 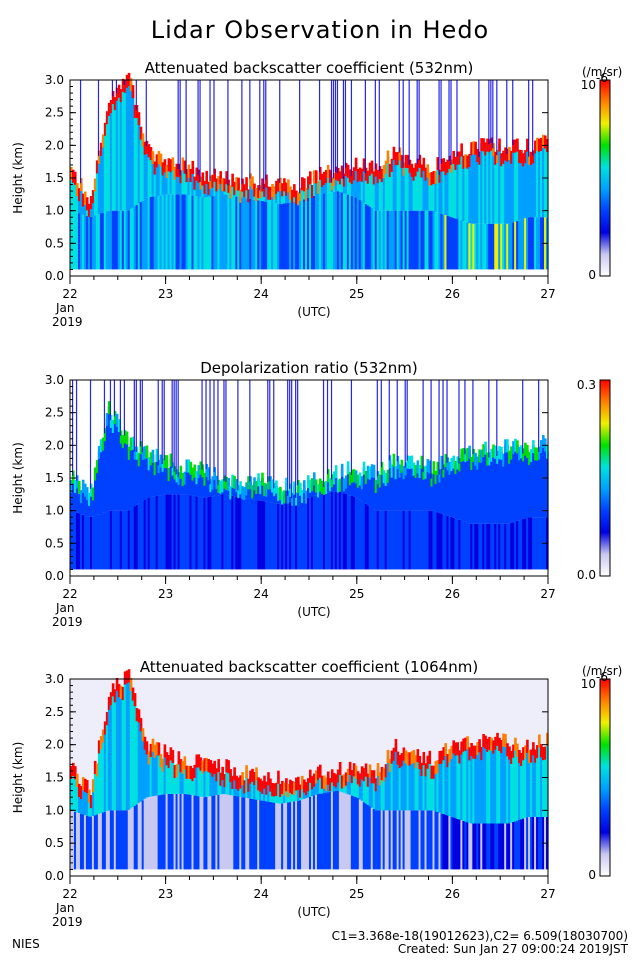 I want to click on footer-created: Created: Sun Jan 27 09:00:24 2019JST, so click(x=513, y=949).